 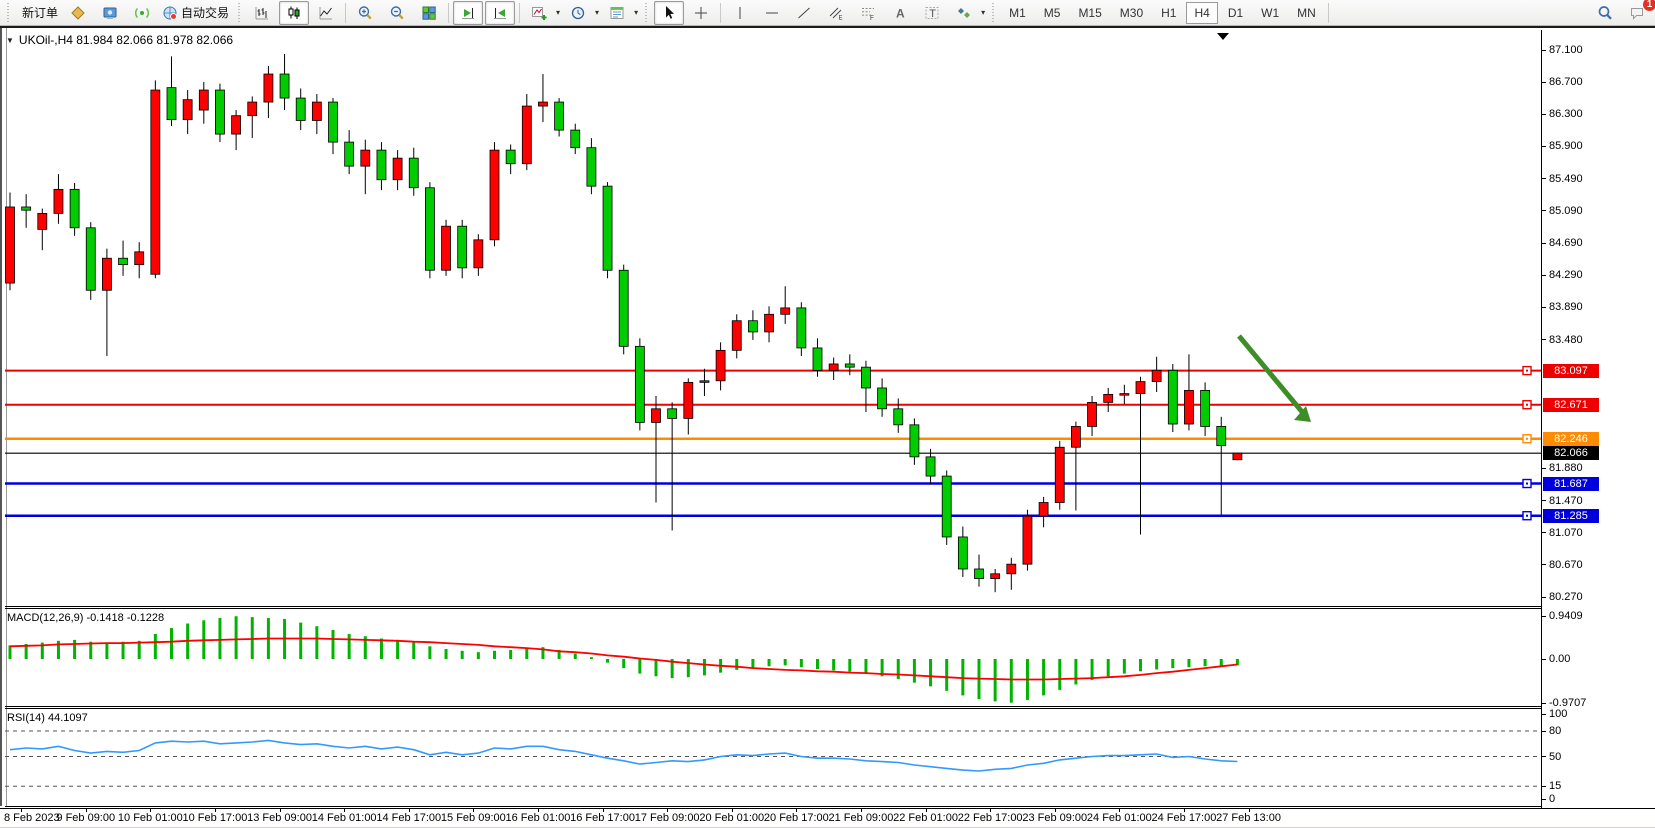 What do you see at coordinates (126, 40) in the screenshot?
I see `chart-title-text: UKOil-,H4 81.984 82.066 81.978 82.066` at bounding box center [126, 40].